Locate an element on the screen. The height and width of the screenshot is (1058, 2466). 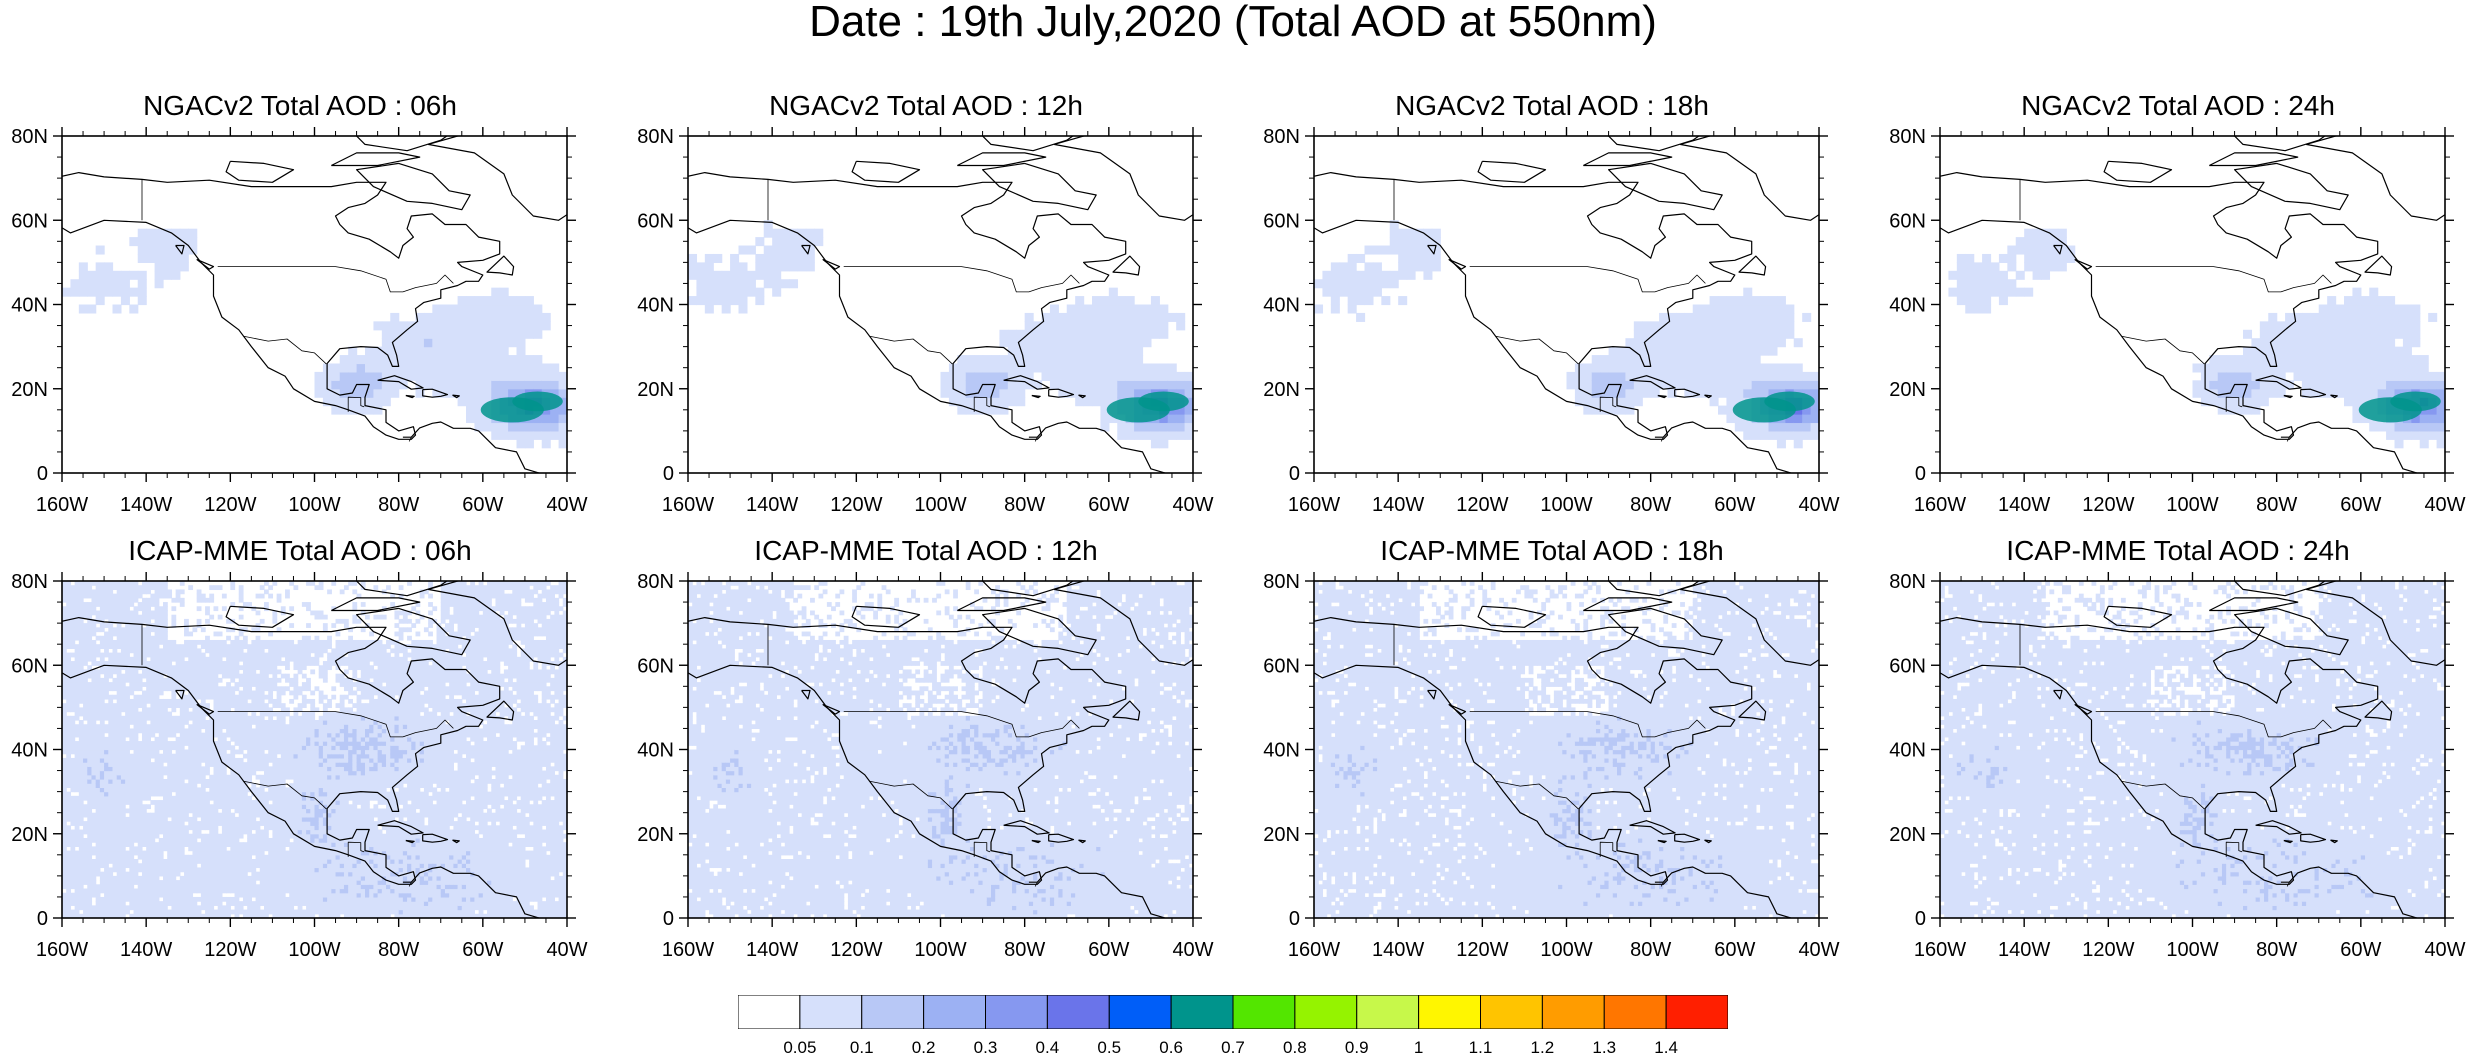
colorbar-tick-label: 1.4 is located at coordinates (1666, 1048).